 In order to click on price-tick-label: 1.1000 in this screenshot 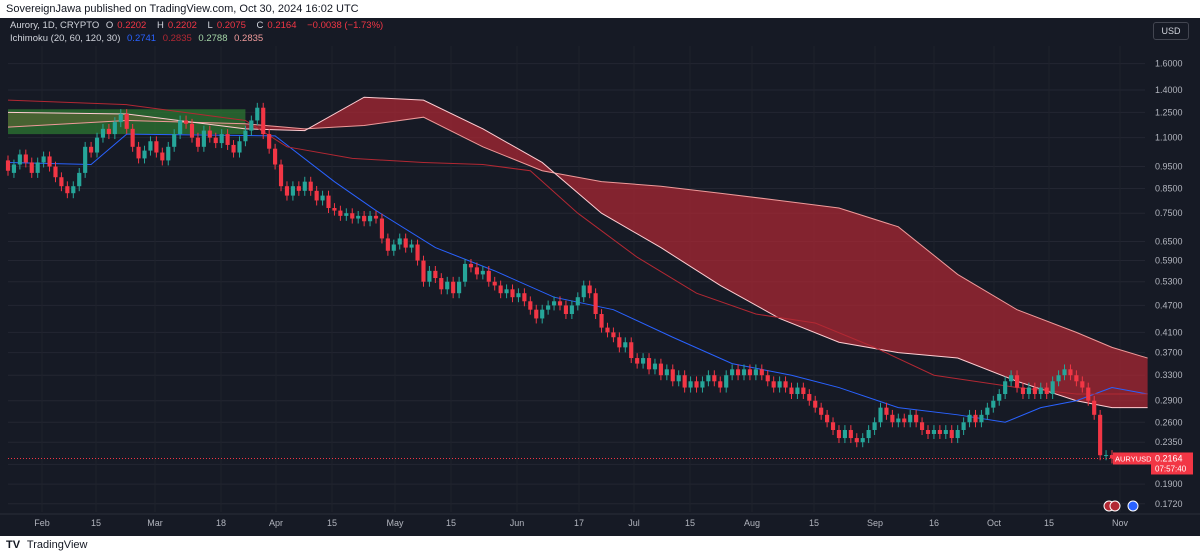, I will do `click(1169, 138)`.